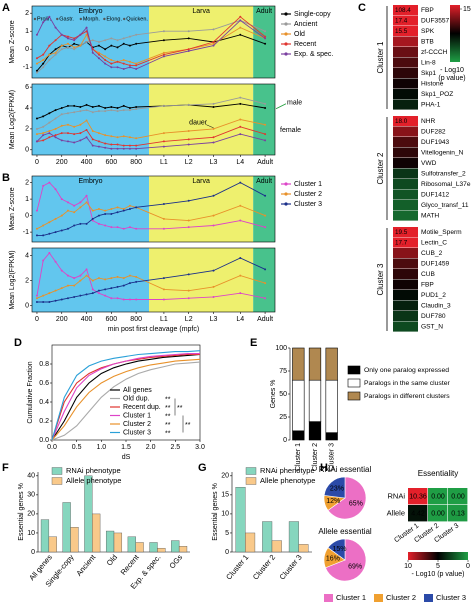 Image resolution: width=474 pixels, height=607 pixels. What do you see at coordinates (308, 194) in the screenshot?
I see `legend-label: Cluster 2` at bounding box center [308, 194].